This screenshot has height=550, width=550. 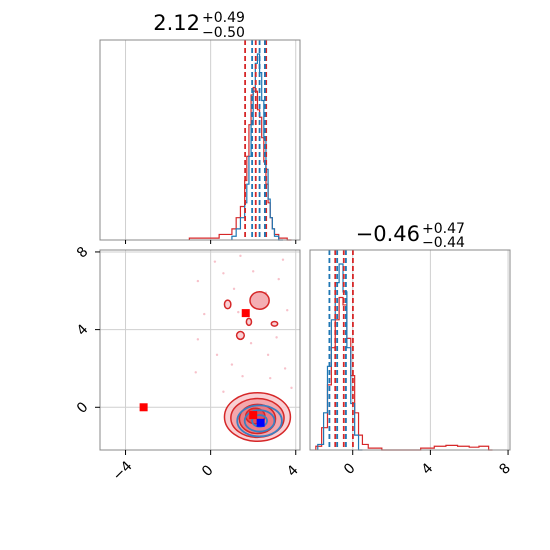 What do you see at coordinates (123, 471) in the screenshot?
I see `x-tick-label: −4` at bounding box center [123, 471].